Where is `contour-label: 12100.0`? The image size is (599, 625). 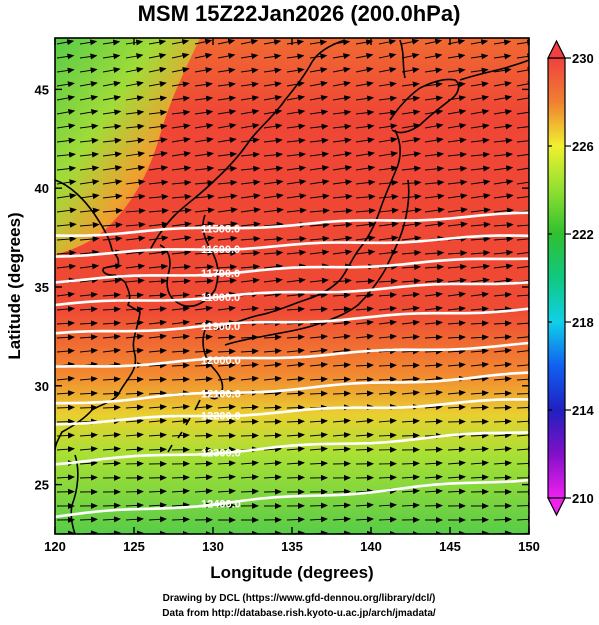
contour-label: 12100.0 is located at coordinates (221, 395).